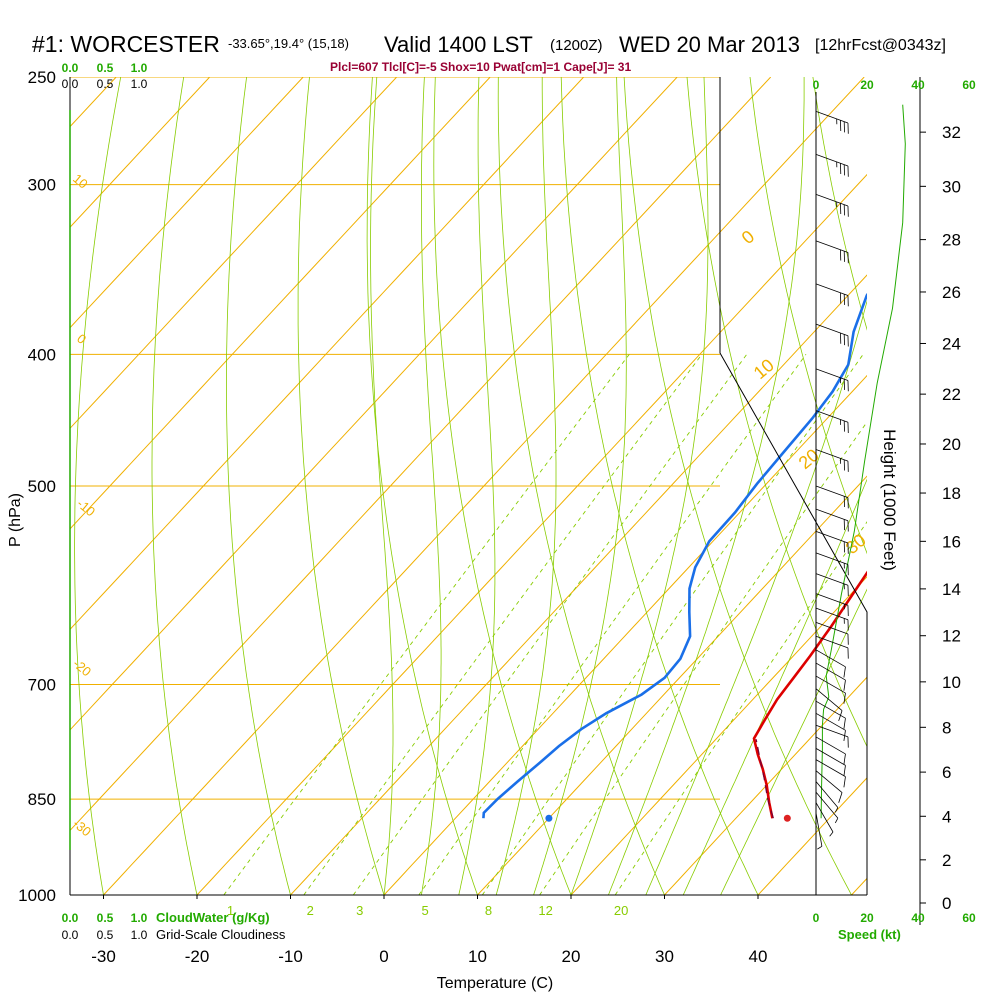  Describe the element at coordinates (126, 44) in the screenshot. I see `station-title: #1: WORCESTER` at that location.